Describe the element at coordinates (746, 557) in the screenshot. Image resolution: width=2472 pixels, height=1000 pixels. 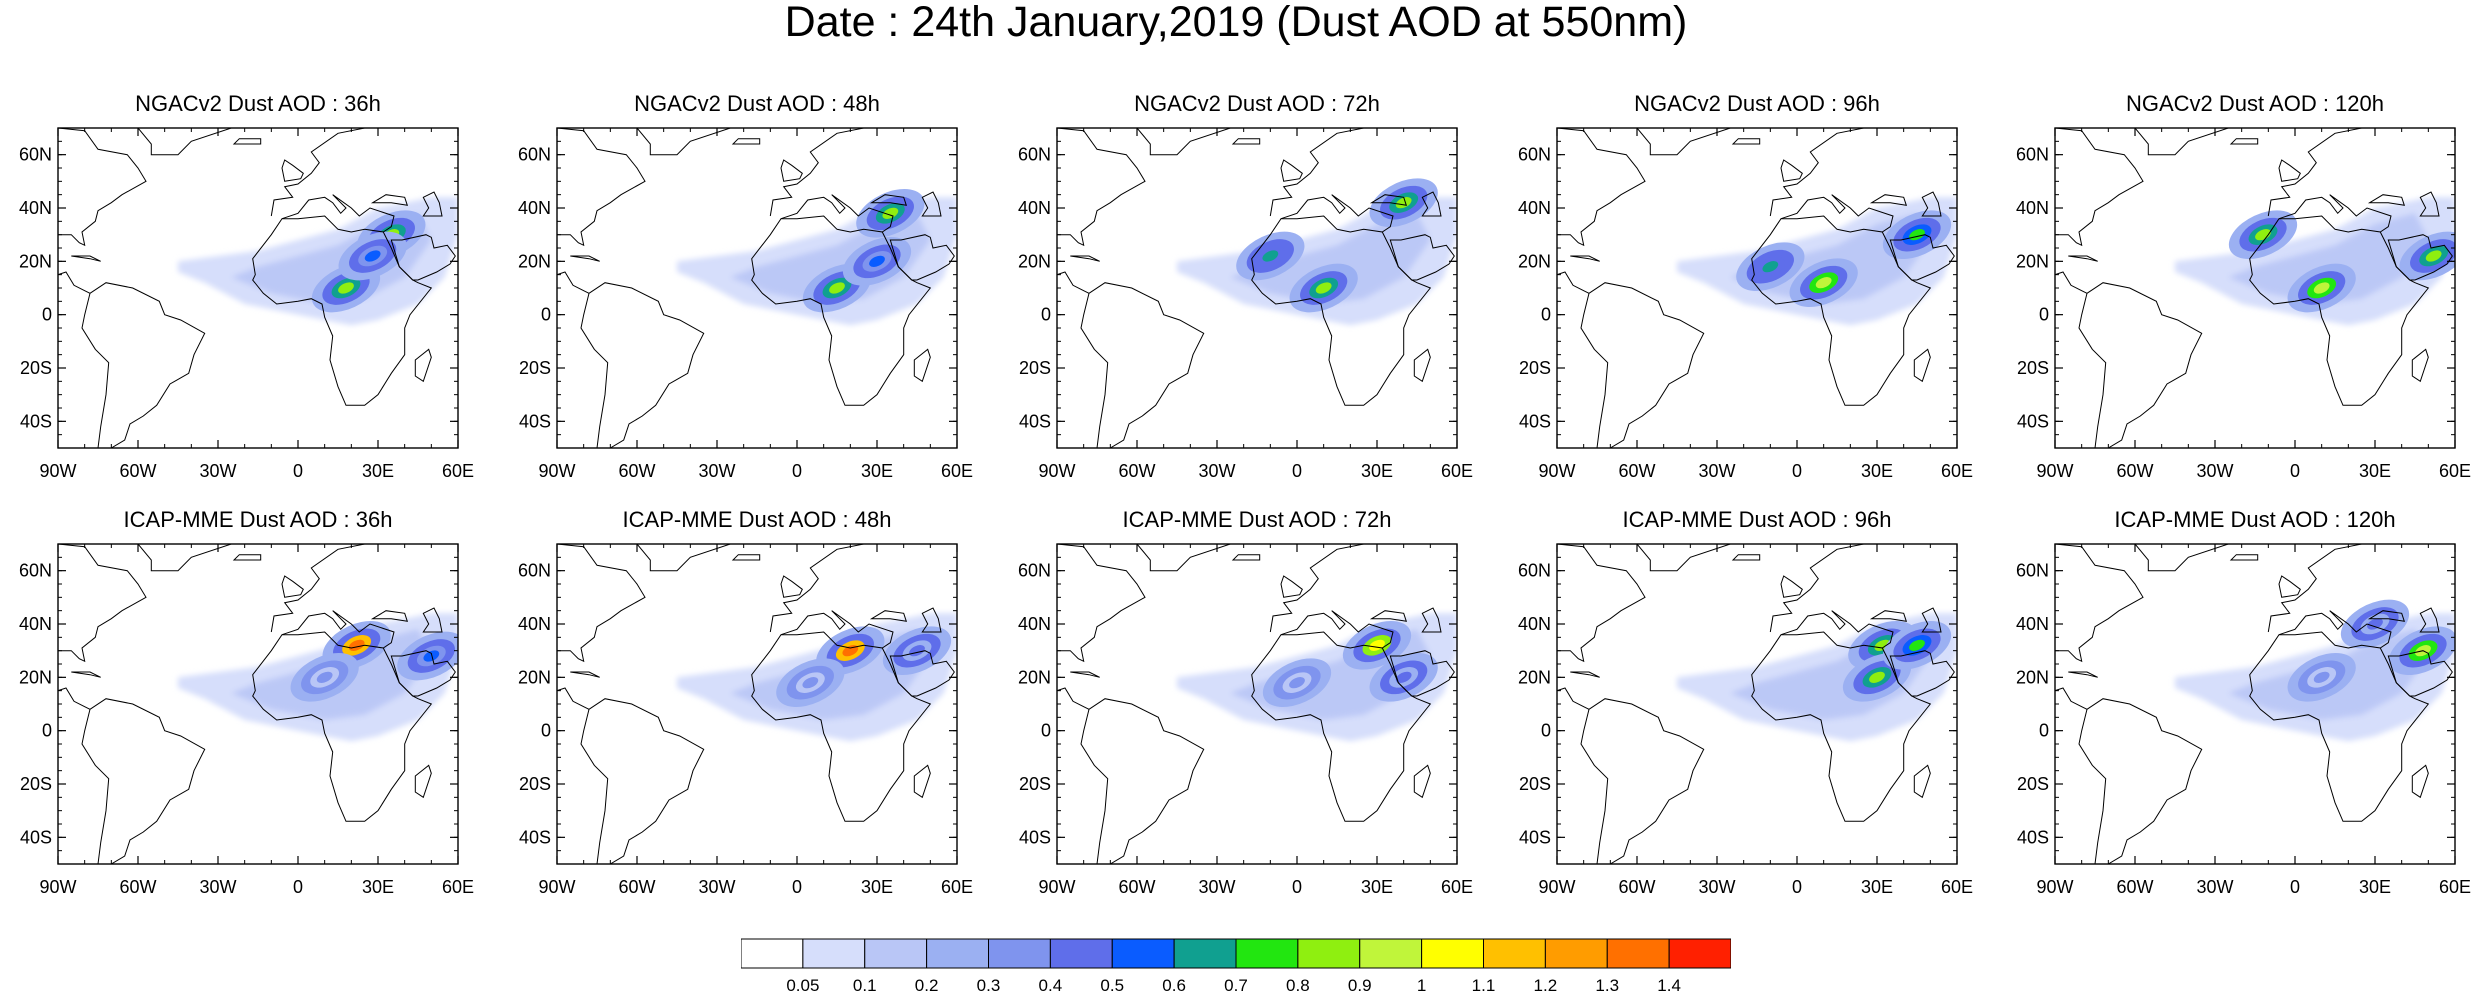
I see `coastline-iceland` at that location.